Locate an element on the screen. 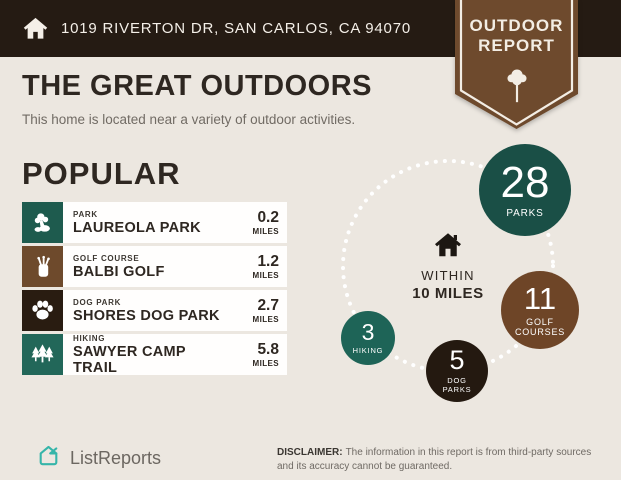  dog-parks-count: 5 is located at coordinates (457, 360).